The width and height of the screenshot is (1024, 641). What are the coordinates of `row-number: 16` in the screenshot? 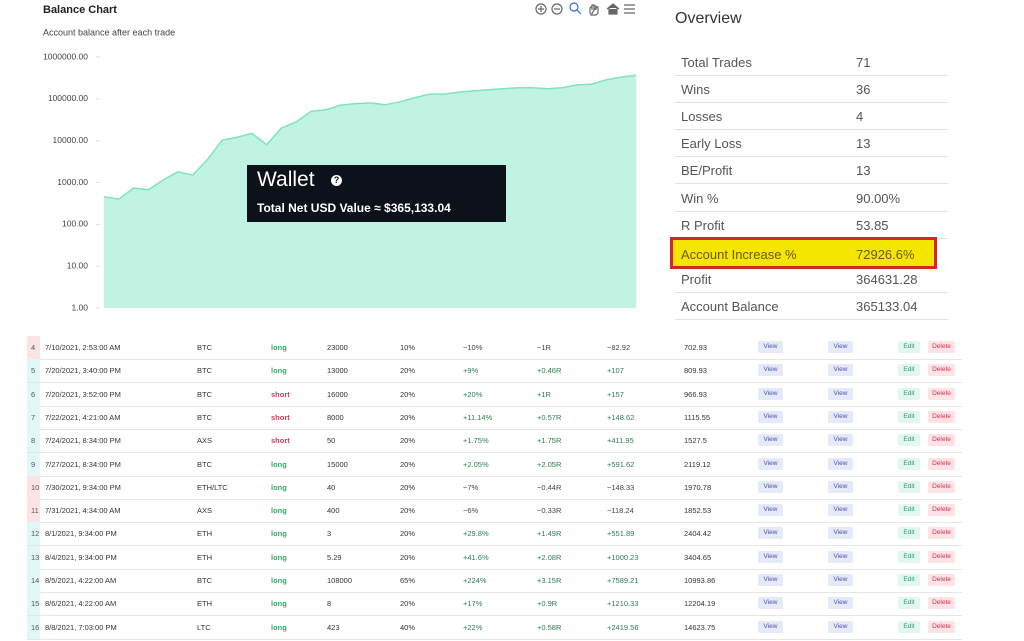 It's located at (35, 627).